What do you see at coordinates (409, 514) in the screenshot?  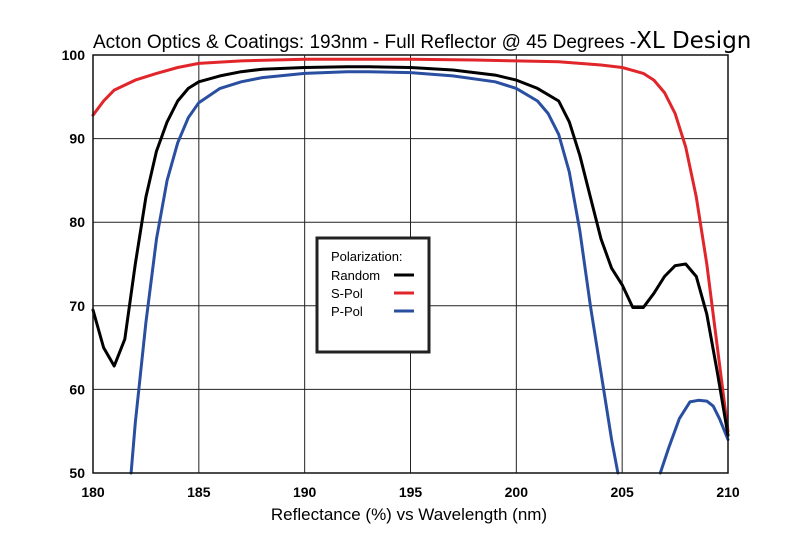 I see `x-axis-label: Reflectance (%) vs Wavelength (nm)` at bounding box center [409, 514].